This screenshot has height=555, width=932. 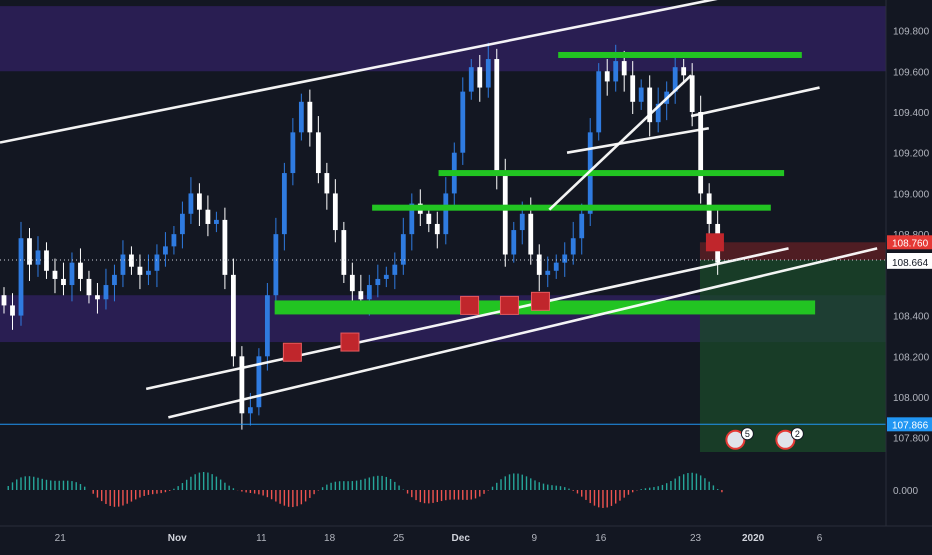 What do you see at coordinates (911, 113) in the screenshot?
I see `price-tick-label: 109.400` at bounding box center [911, 113].